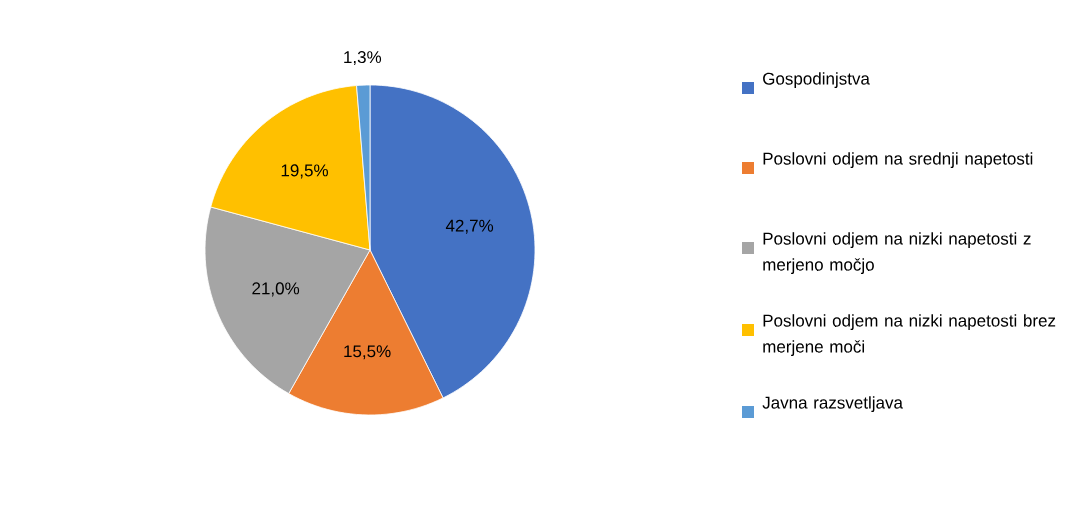 The width and height of the screenshot is (1088, 508). I want to click on data-label: 15,5%, so click(367, 352).